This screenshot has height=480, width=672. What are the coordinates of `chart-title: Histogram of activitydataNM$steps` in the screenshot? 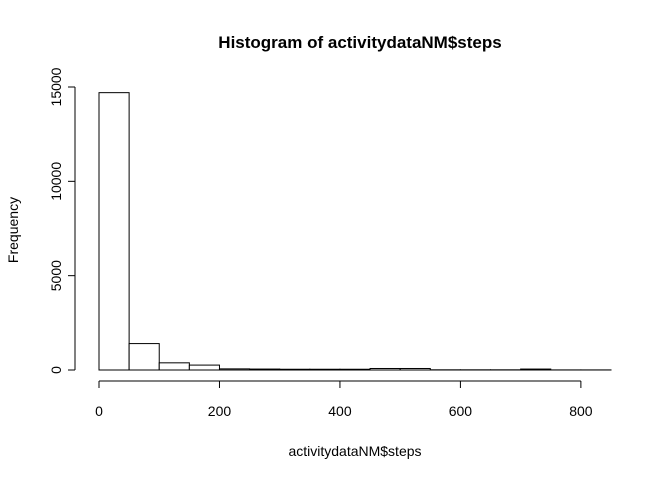 It's located at (359, 42).